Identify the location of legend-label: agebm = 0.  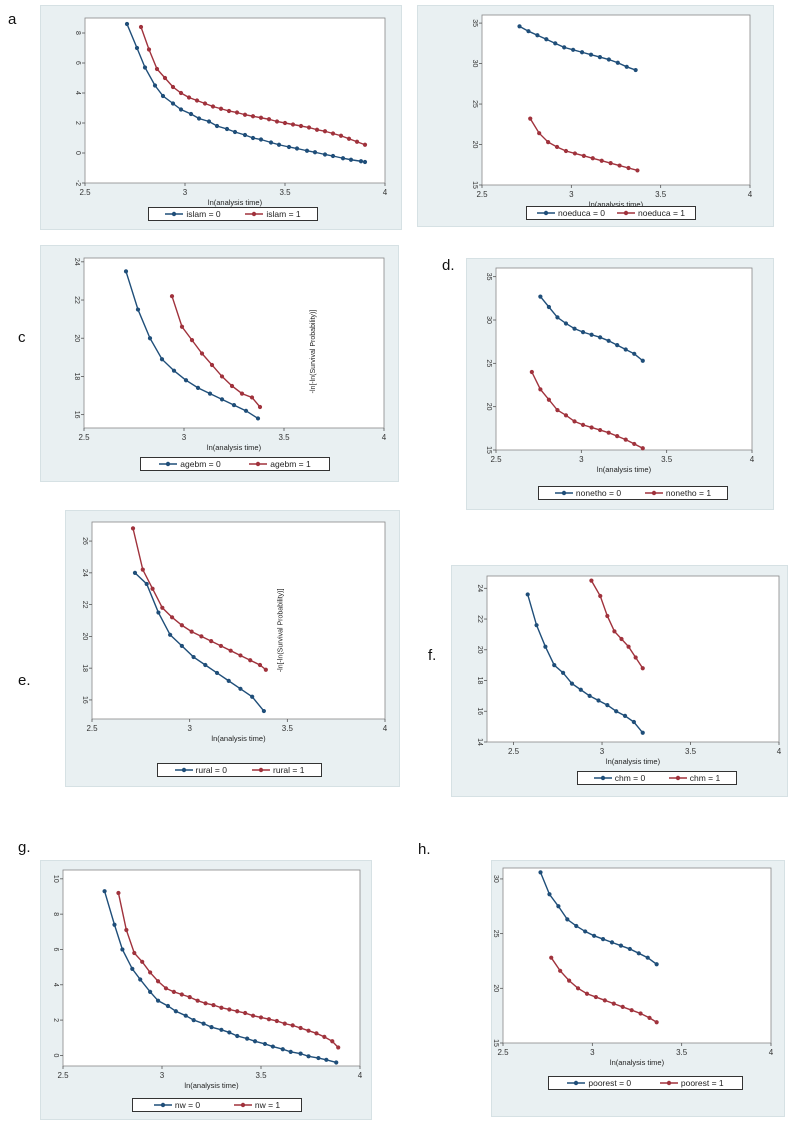
(200, 464).